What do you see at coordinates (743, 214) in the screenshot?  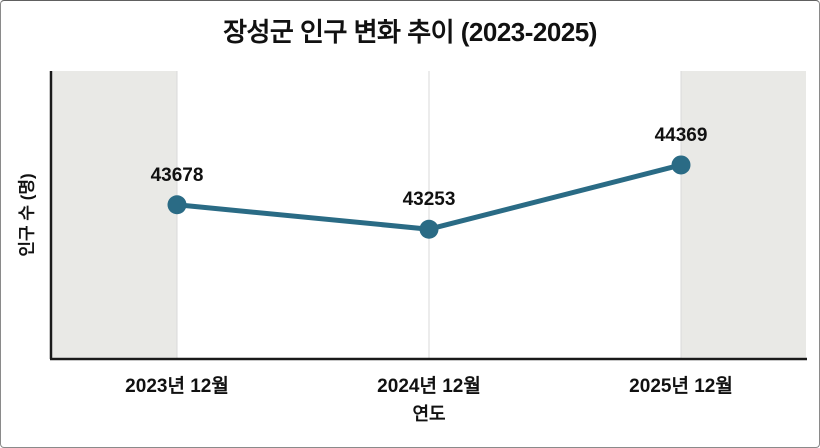 I see `right-margin-band` at bounding box center [743, 214].